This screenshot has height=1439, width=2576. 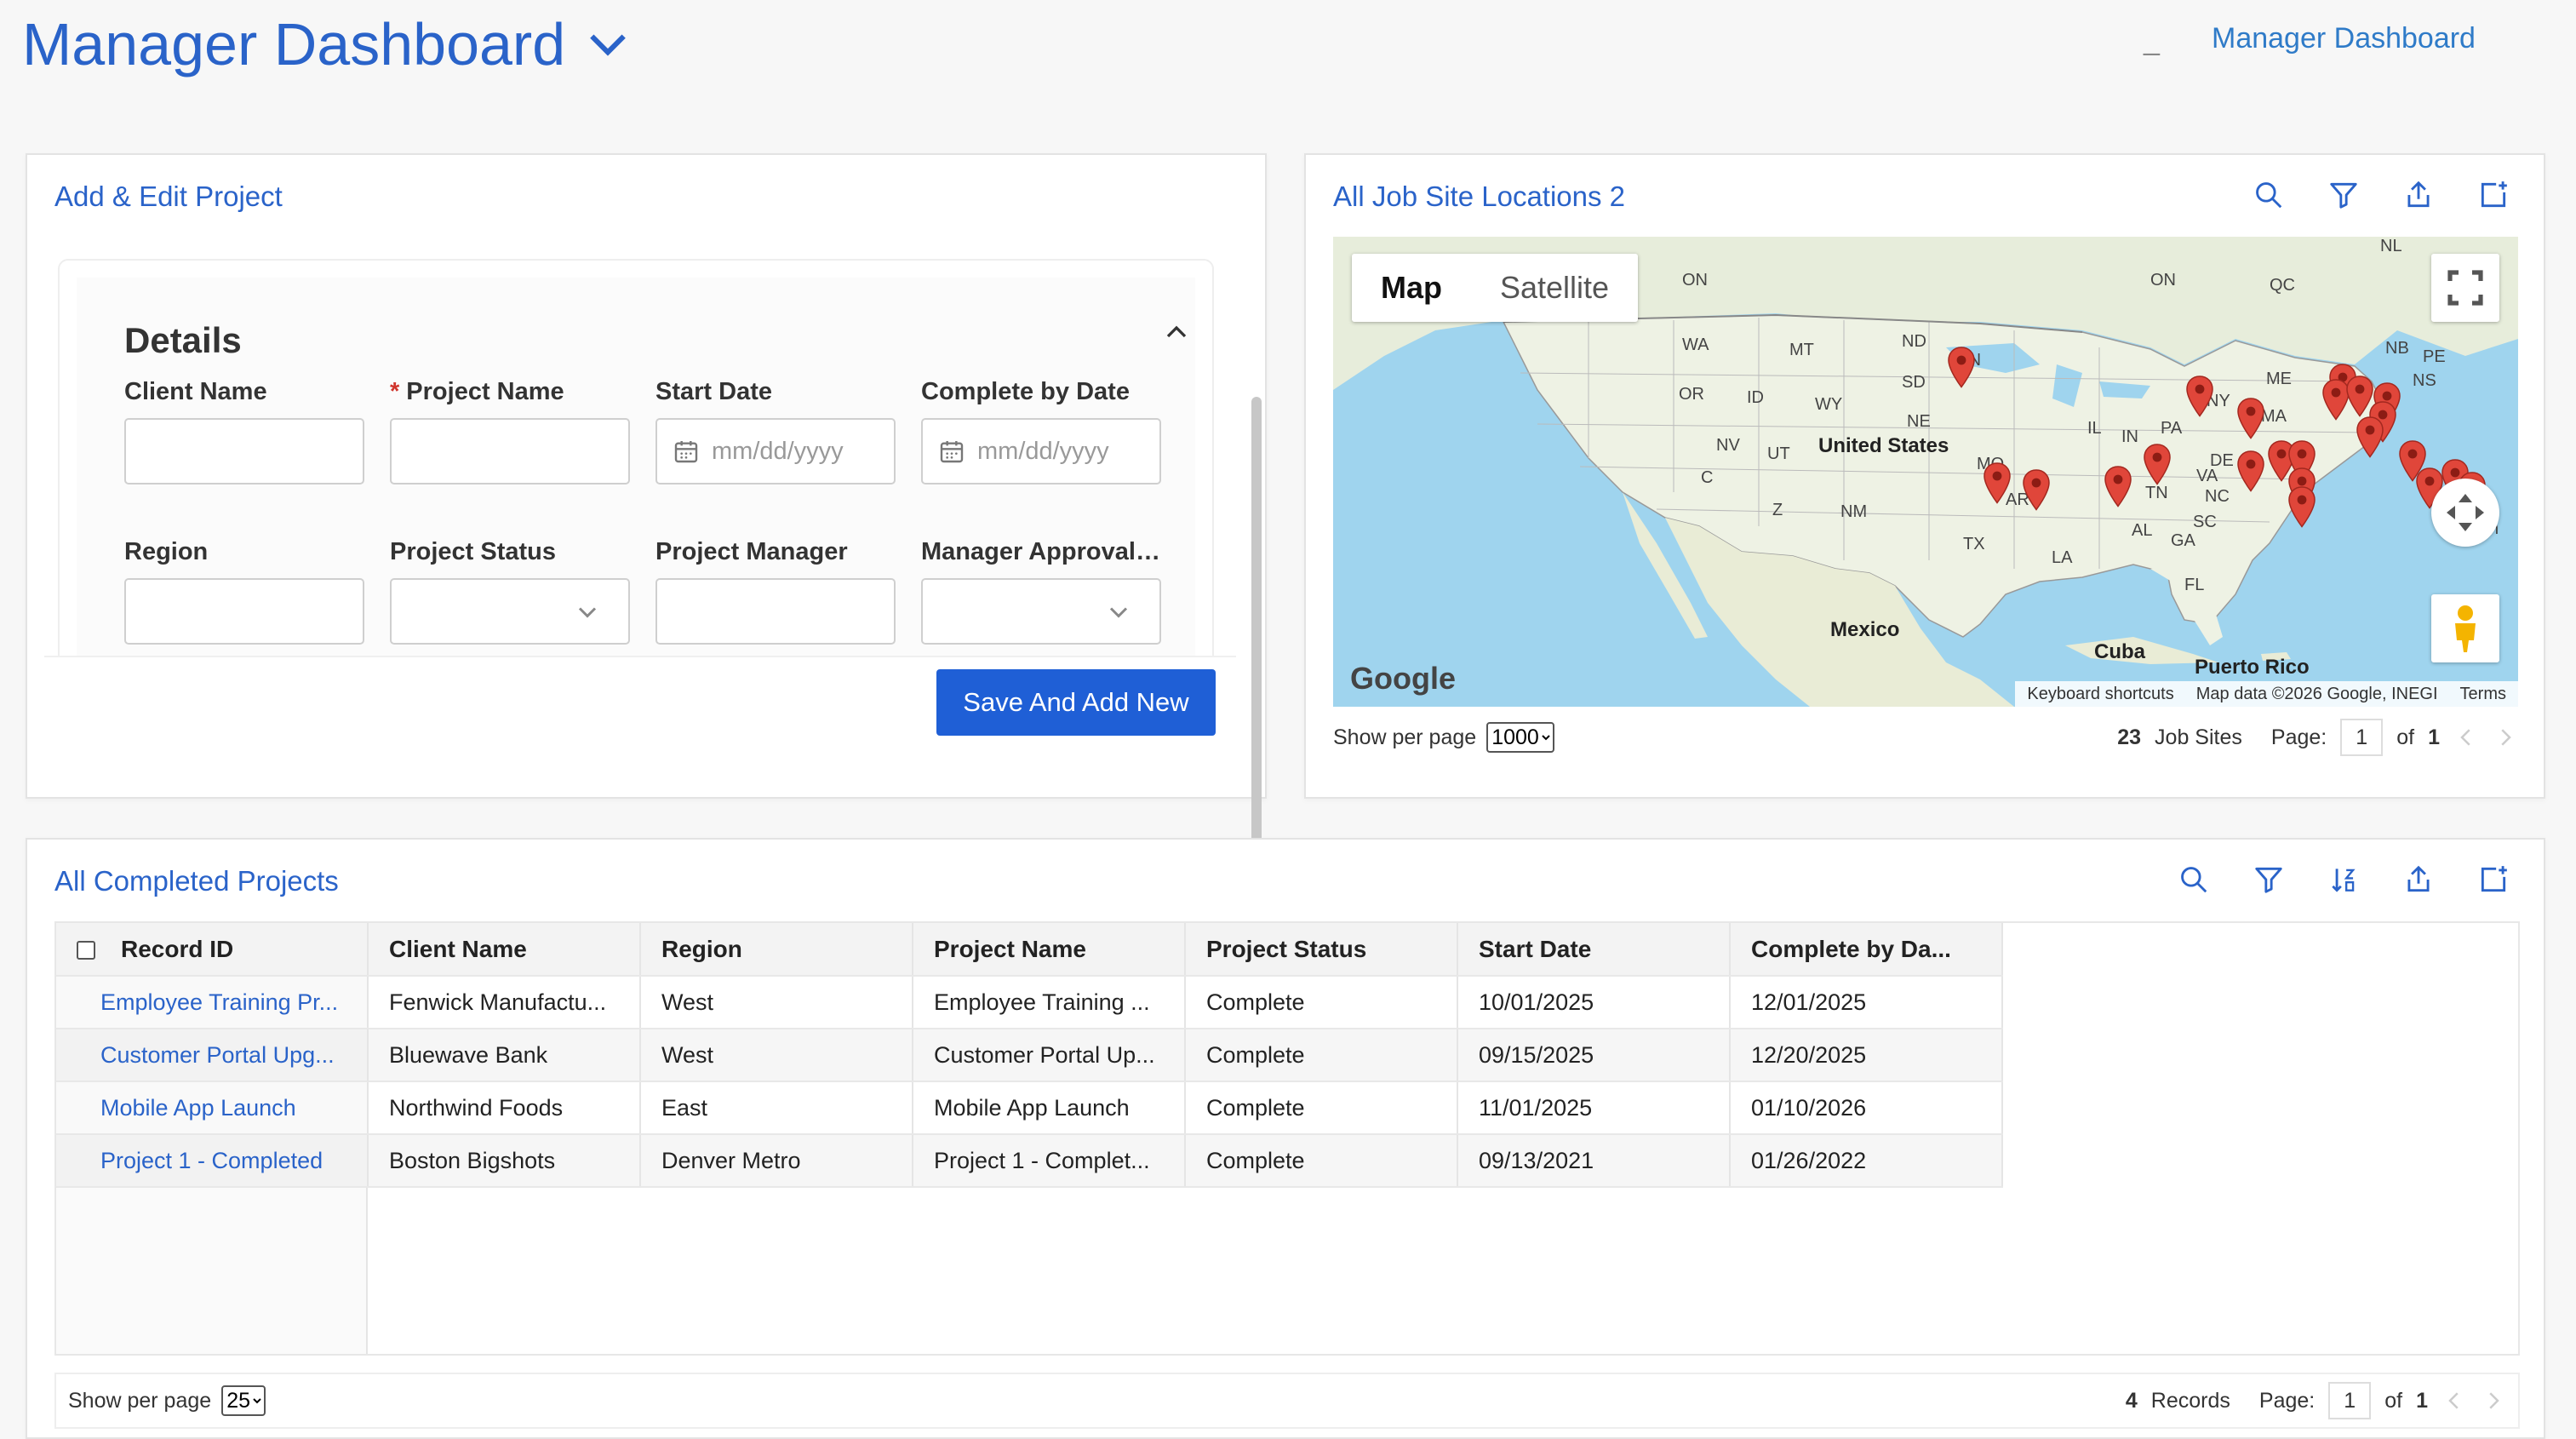 I want to click on map-label-FL: FL, so click(x=2195, y=585).